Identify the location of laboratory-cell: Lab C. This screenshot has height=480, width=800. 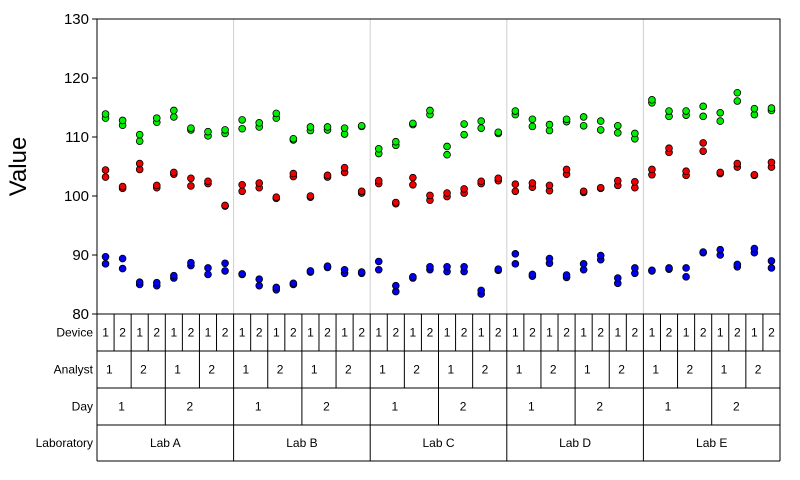
(438, 443).